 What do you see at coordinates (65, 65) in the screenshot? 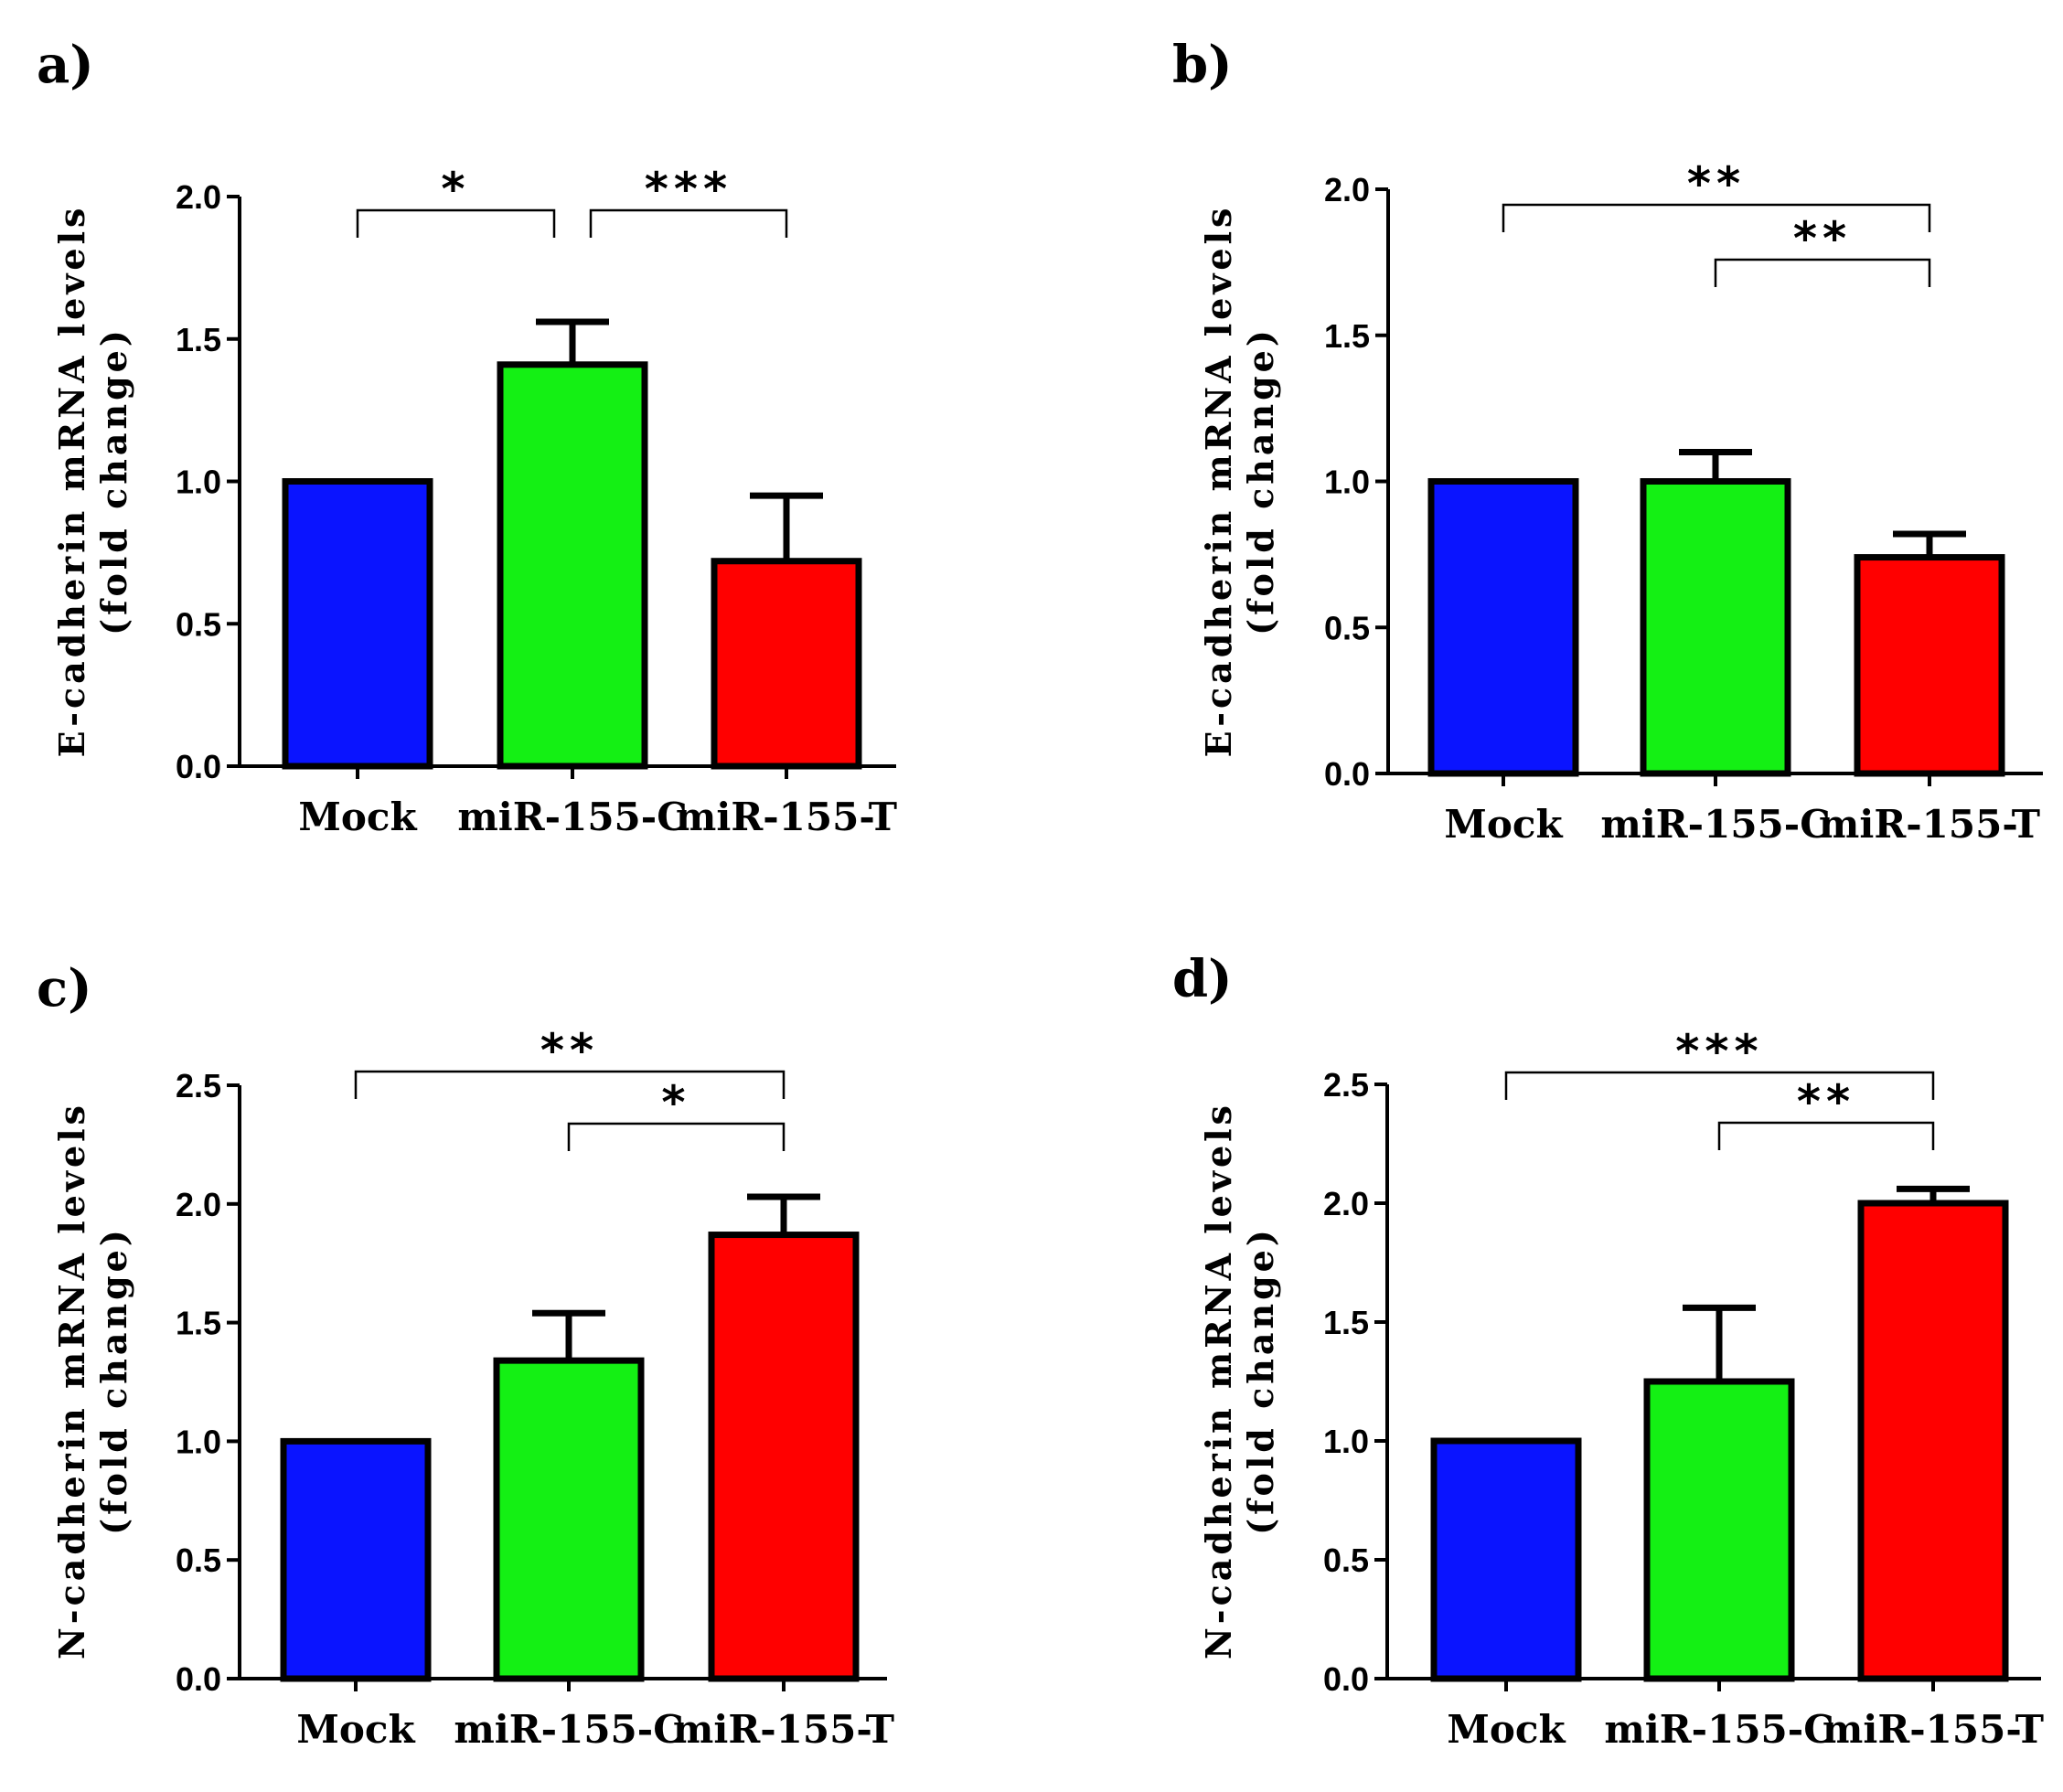
I see `panel-label: a)` at bounding box center [65, 65].